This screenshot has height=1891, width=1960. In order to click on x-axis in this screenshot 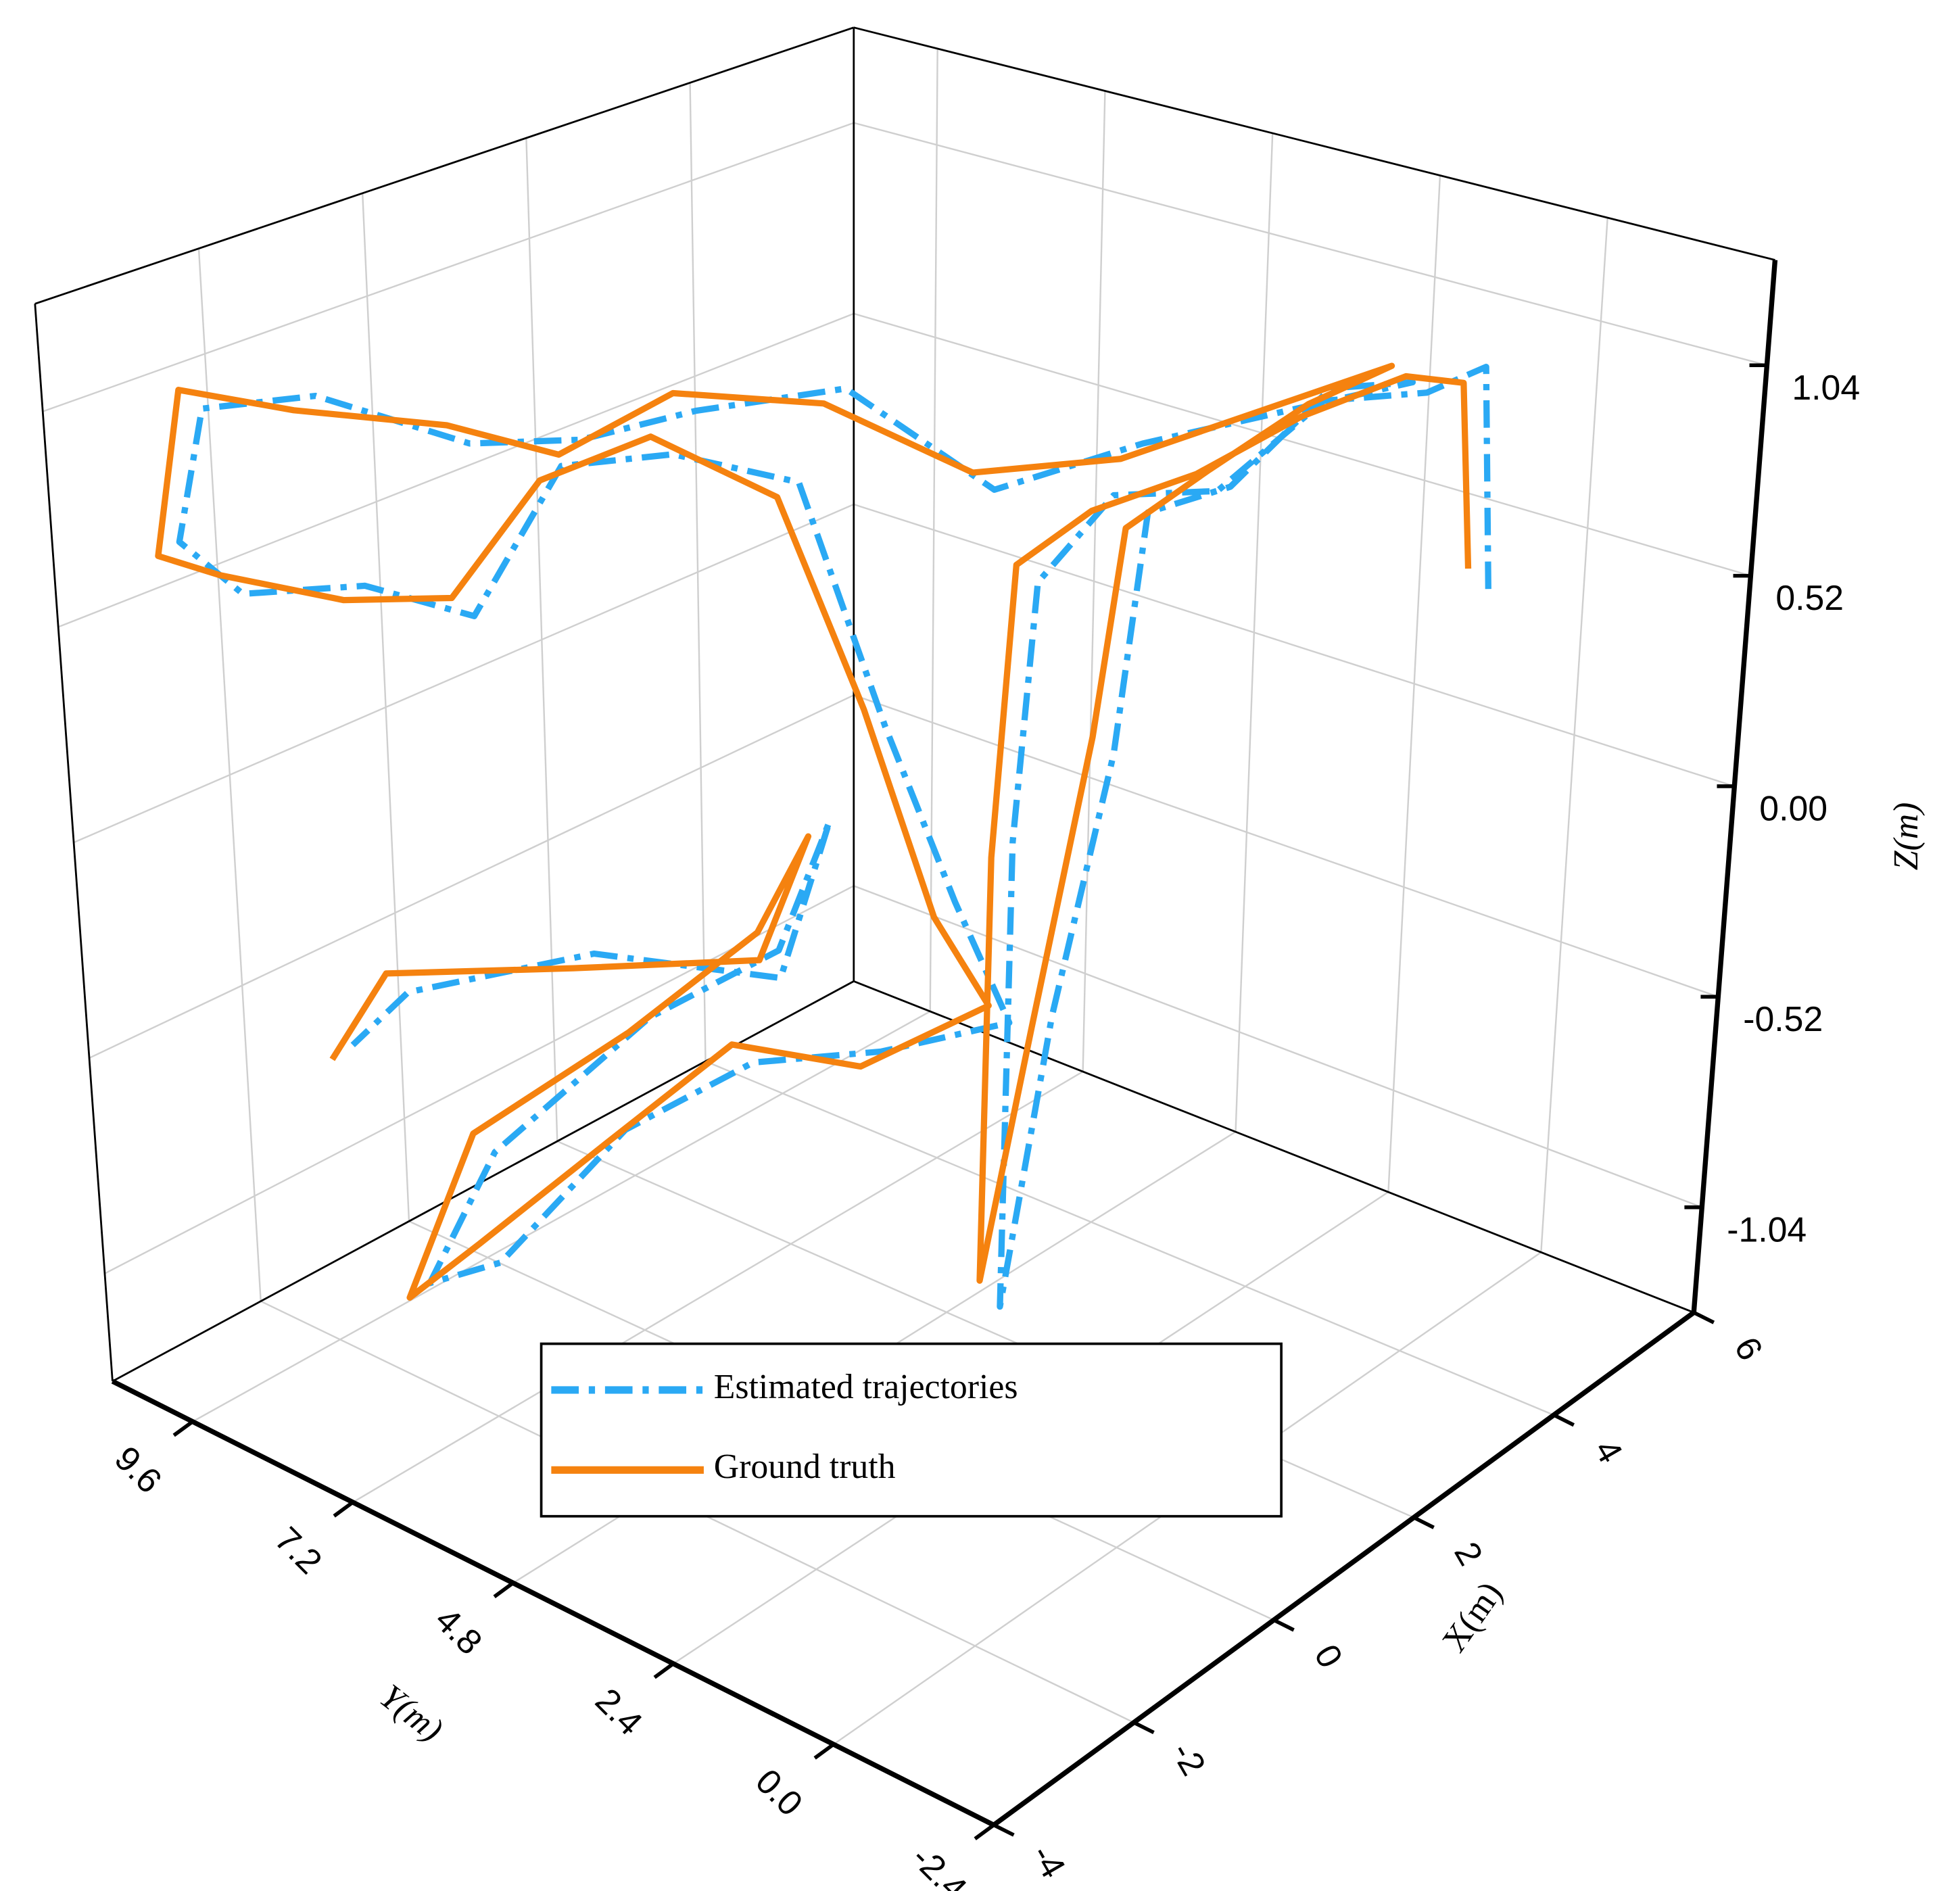, I will do `click(1344, 1569)`.